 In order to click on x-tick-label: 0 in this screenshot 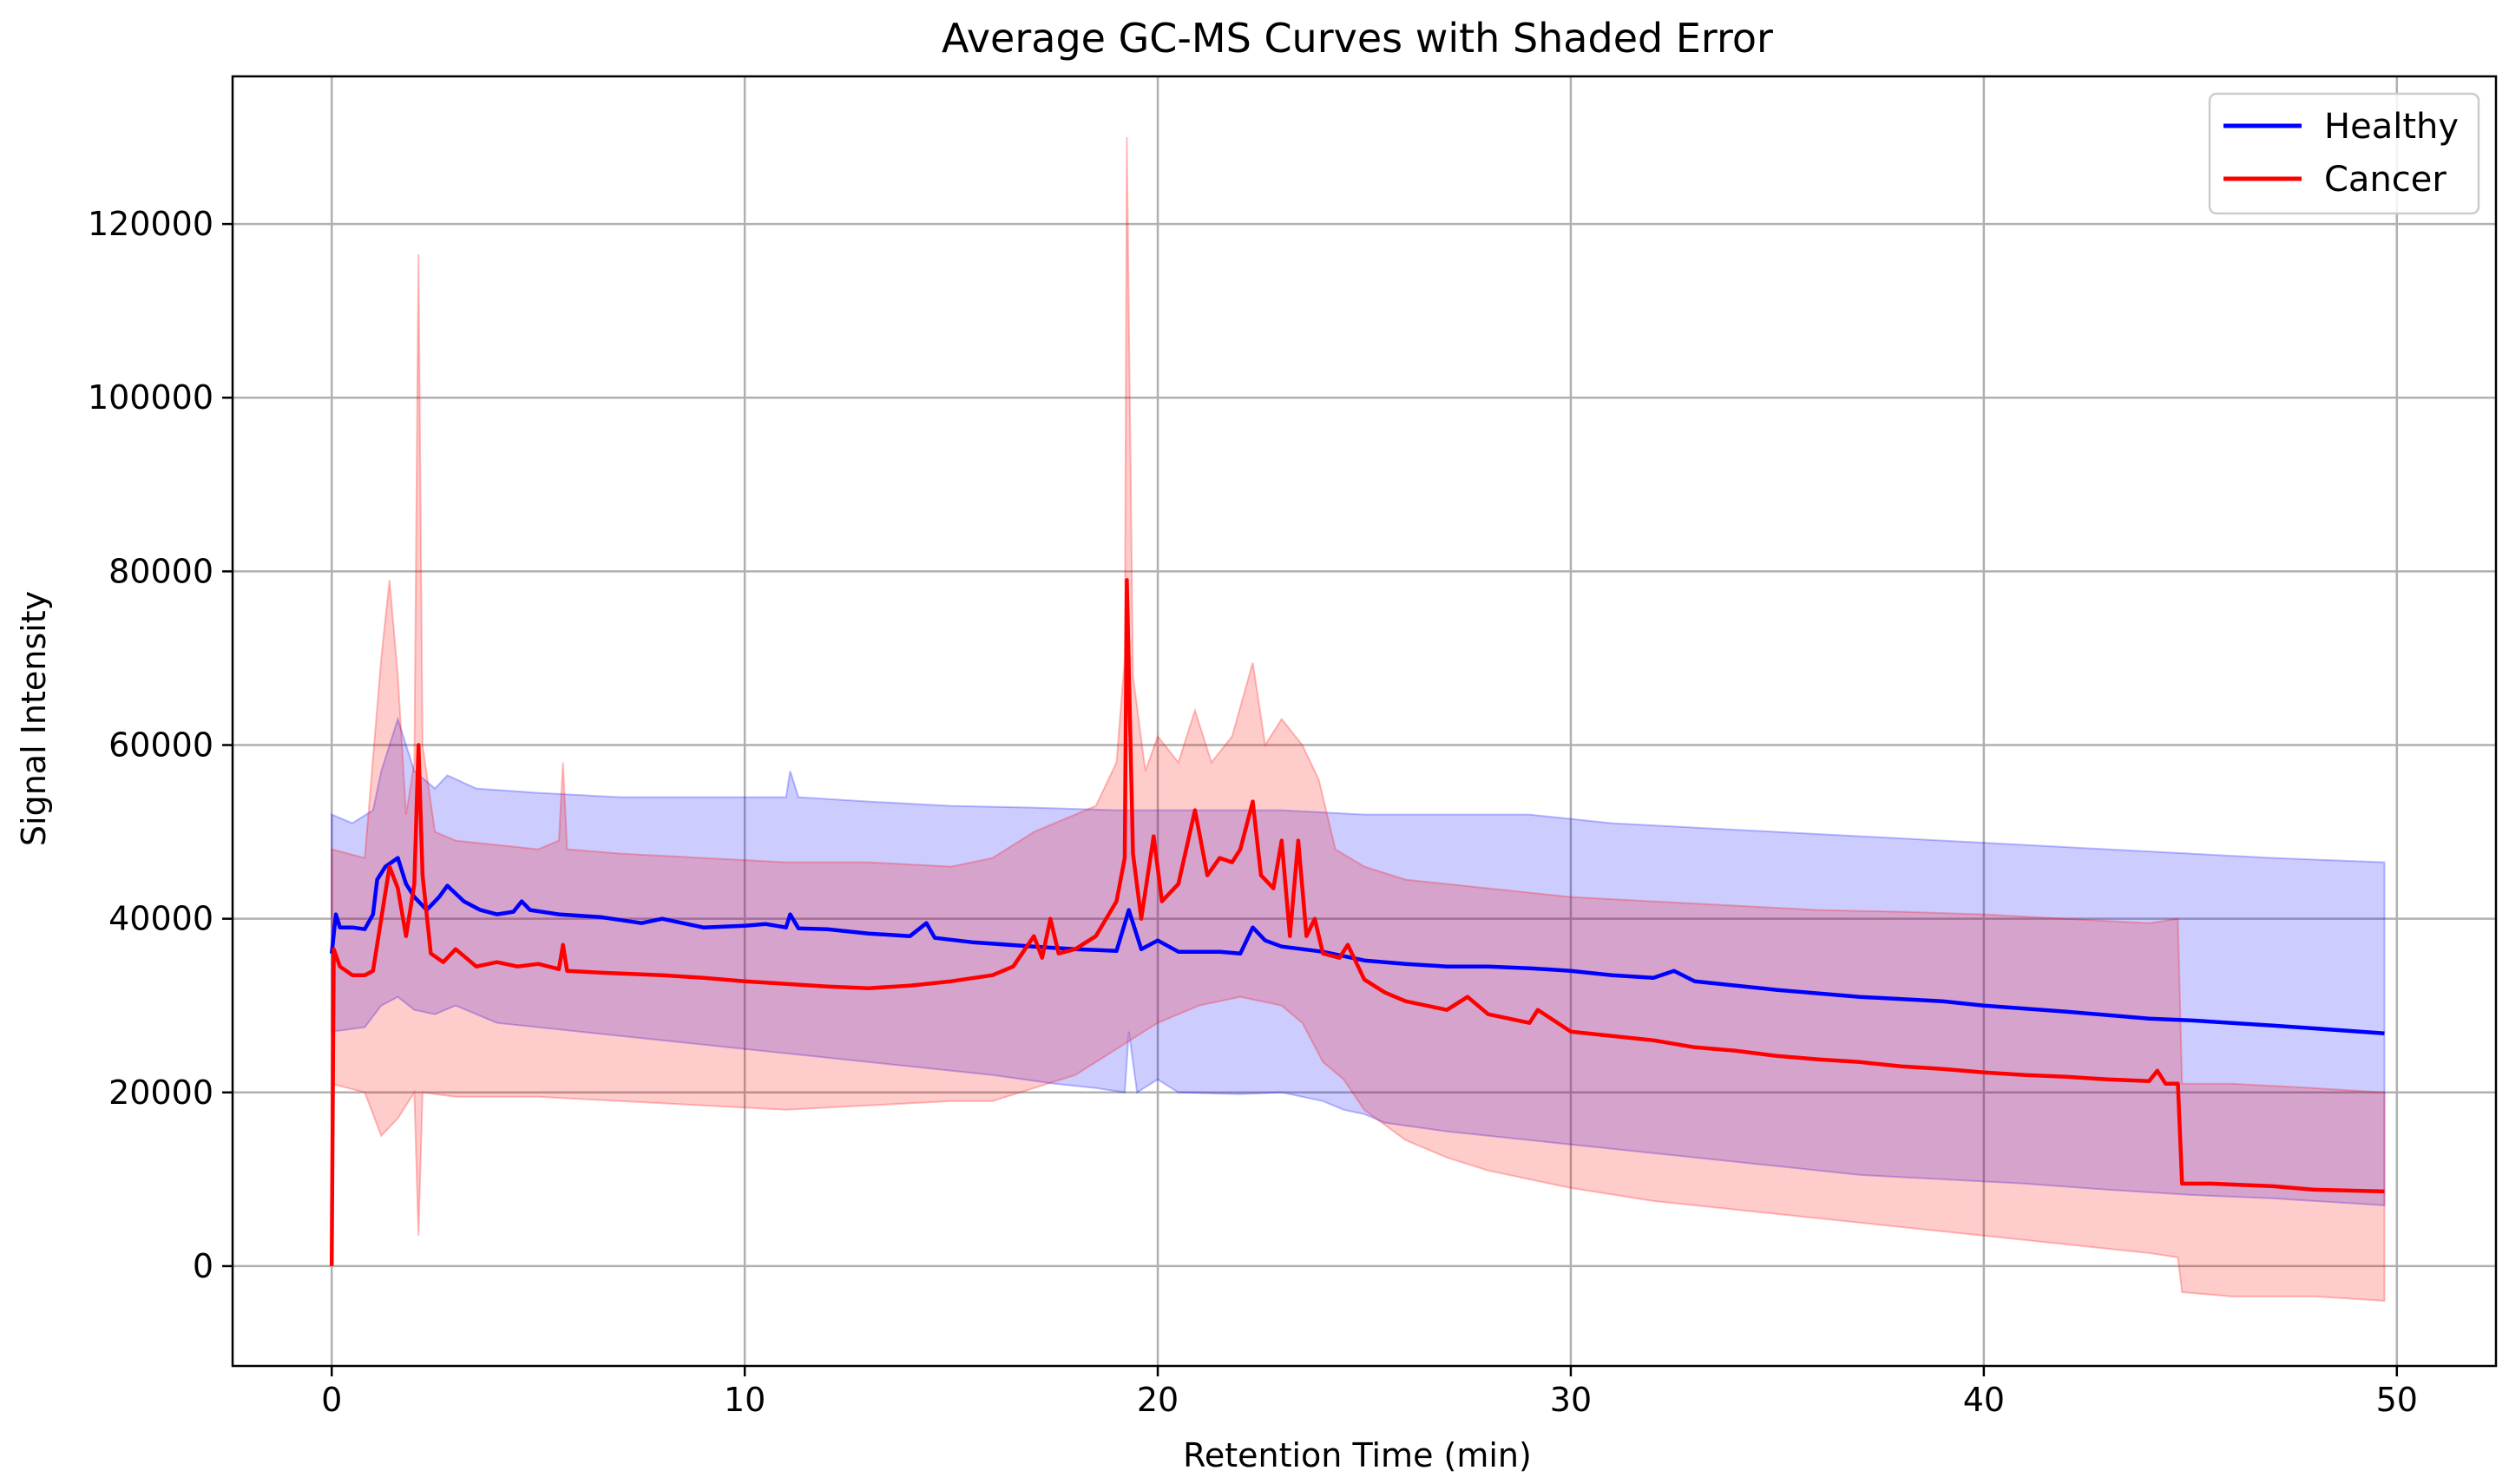, I will do `click(331, 1400)`.